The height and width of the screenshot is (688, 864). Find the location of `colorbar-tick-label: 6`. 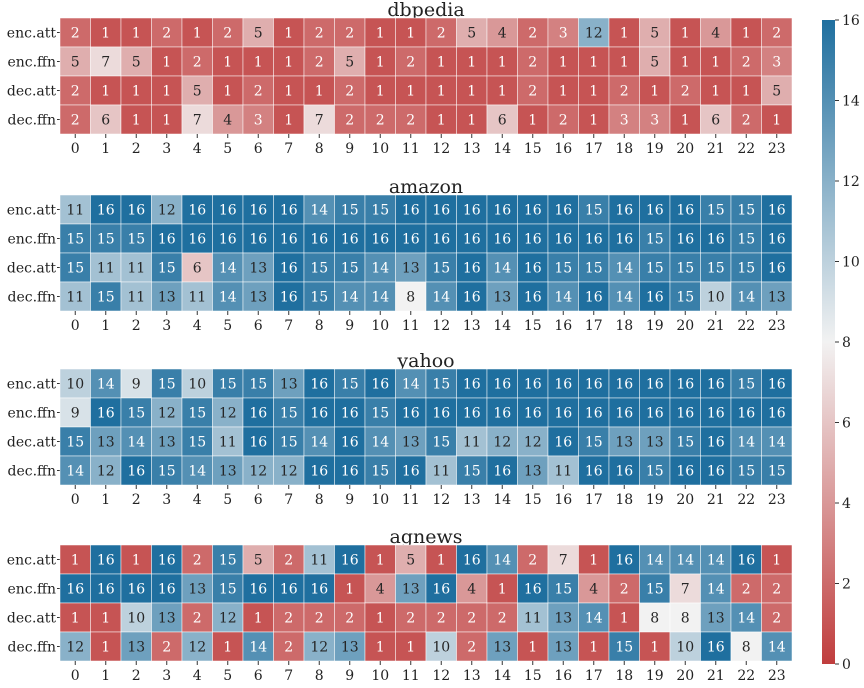

colorbar-tick-label: 6 is located at coordinates (846, 424).